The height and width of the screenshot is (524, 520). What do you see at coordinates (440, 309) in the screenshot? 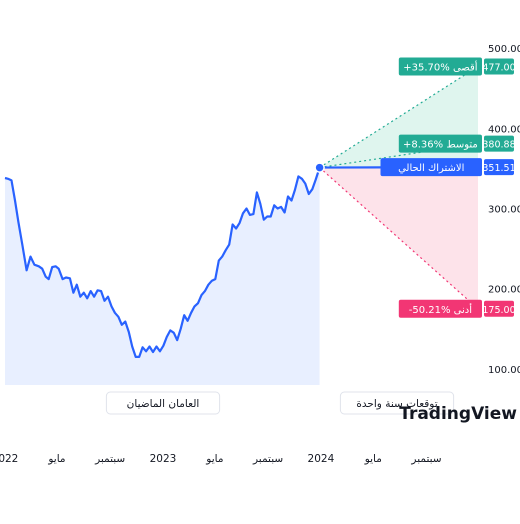
I see `low-tag: -50.21% أدنى` at bounding box center [440, 309].